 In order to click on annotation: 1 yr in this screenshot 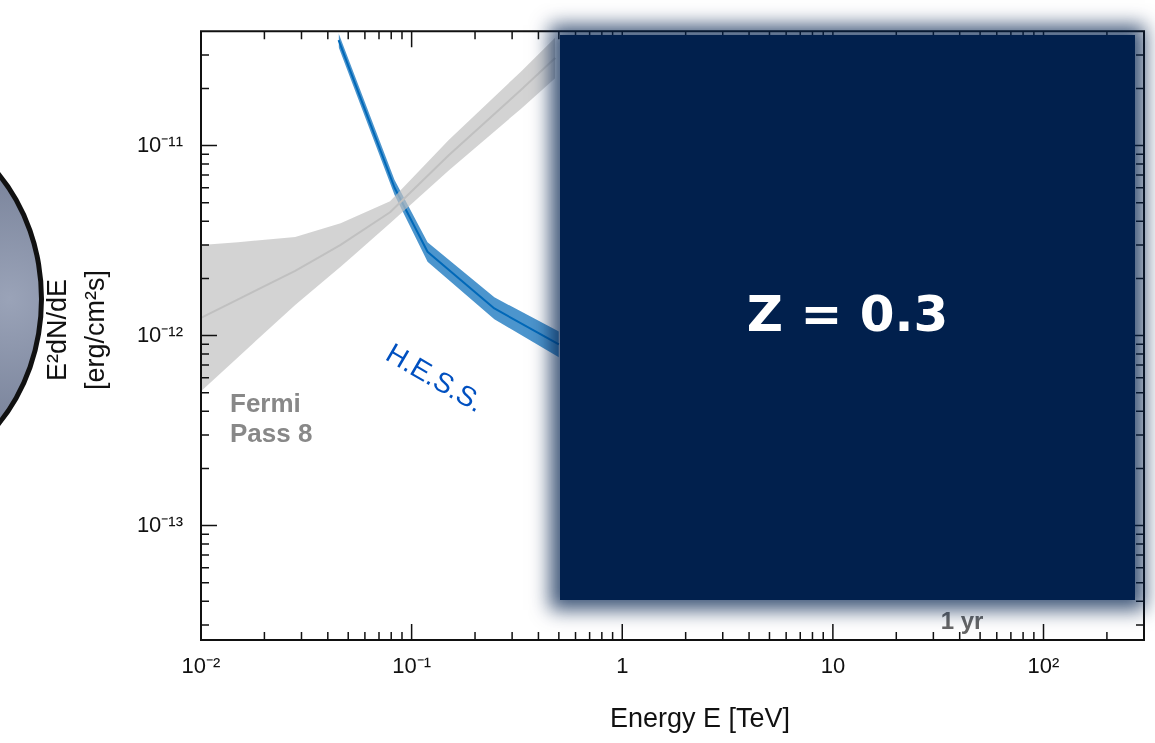, I will do `click(962, 620)`.